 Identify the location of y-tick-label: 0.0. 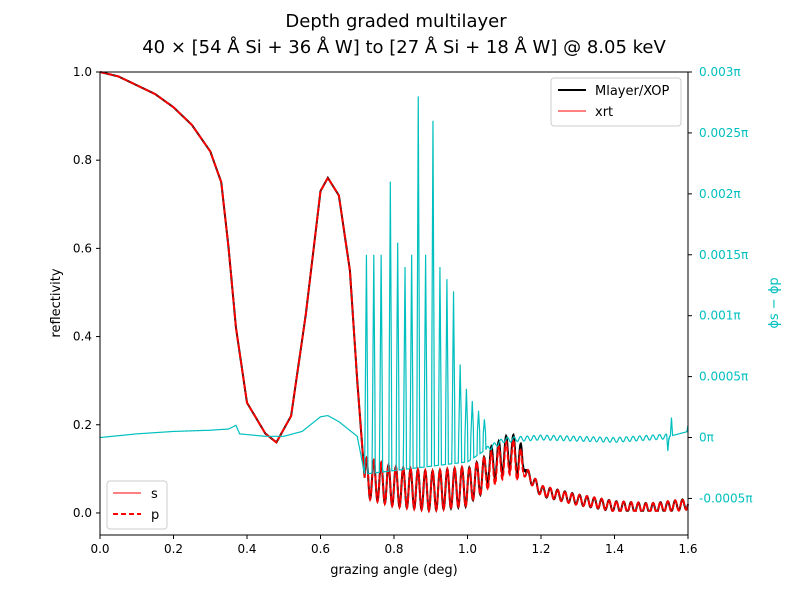
(82, 513).